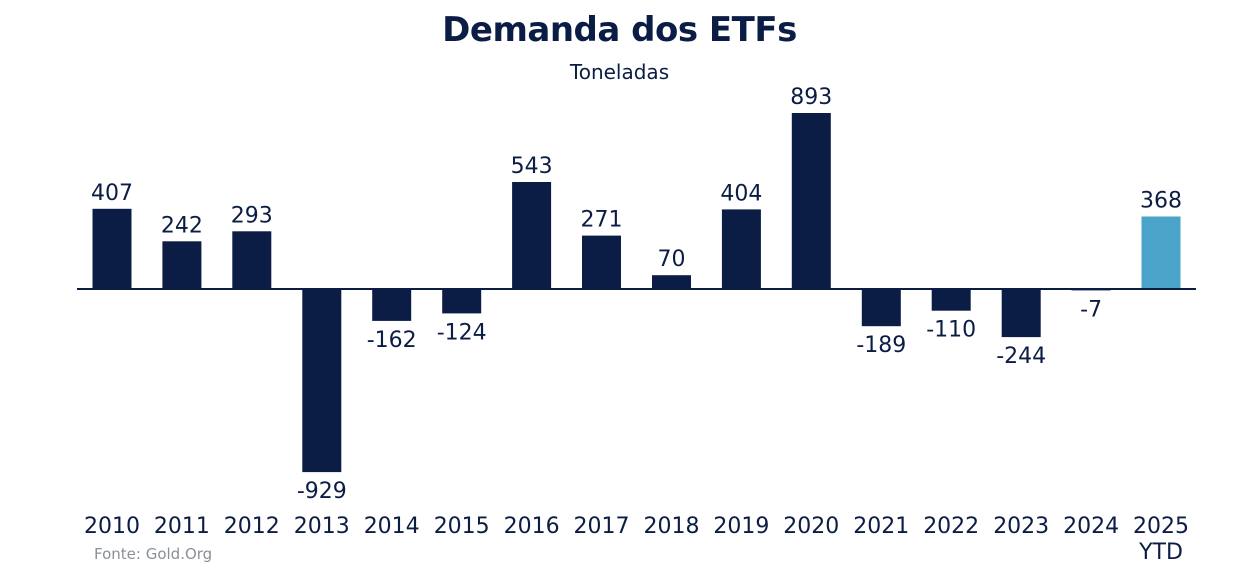 This screenshot has width=1239, height=585. Describe the element at coordinates (112, 526) in the screenshot. I see `x-tick-label-2010: 2010` at that location.